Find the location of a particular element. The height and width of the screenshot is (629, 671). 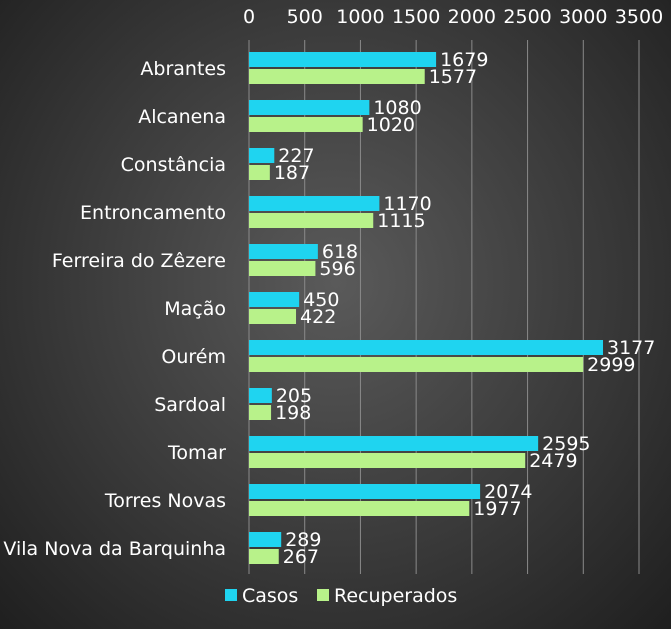

legend-swatch-recuperados is located at coordinates (323, 595).